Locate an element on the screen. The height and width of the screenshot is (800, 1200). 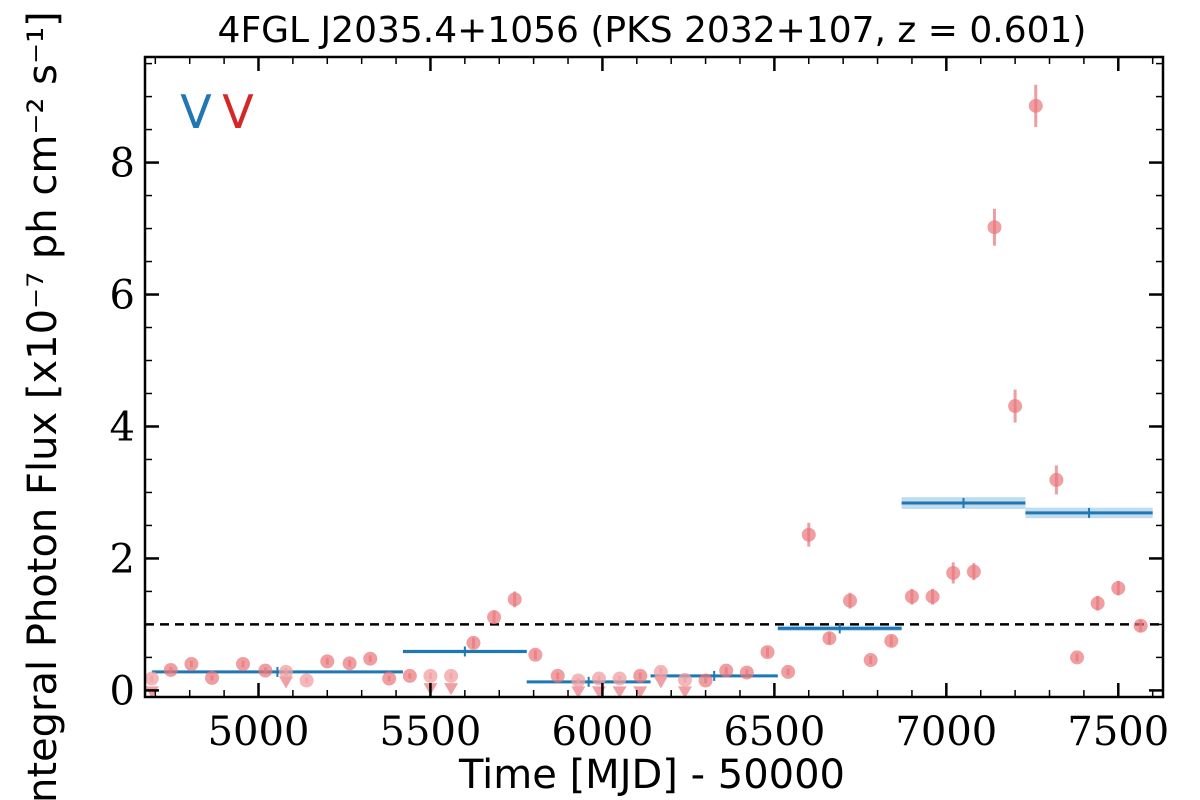
legend-mark-blue: V is located at coordinates (196, 112).